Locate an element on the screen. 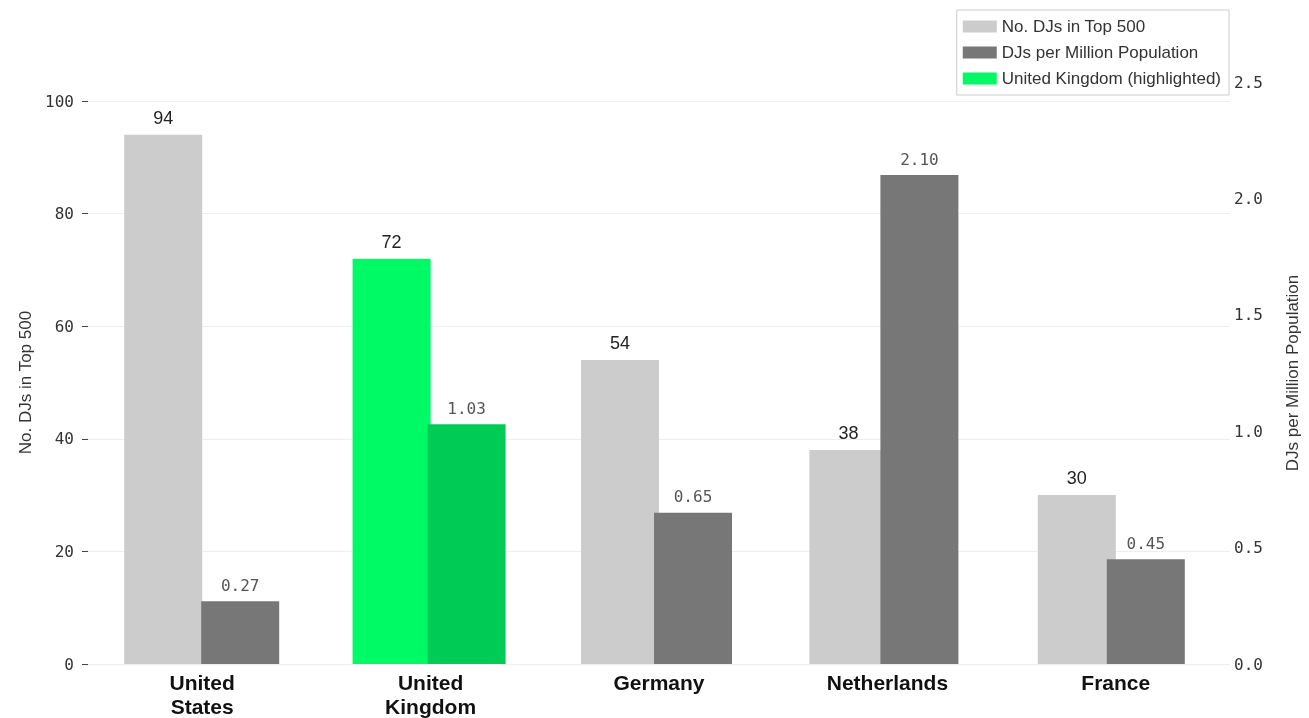  y-tick-label: 100 is located at coordinates (59, 101).